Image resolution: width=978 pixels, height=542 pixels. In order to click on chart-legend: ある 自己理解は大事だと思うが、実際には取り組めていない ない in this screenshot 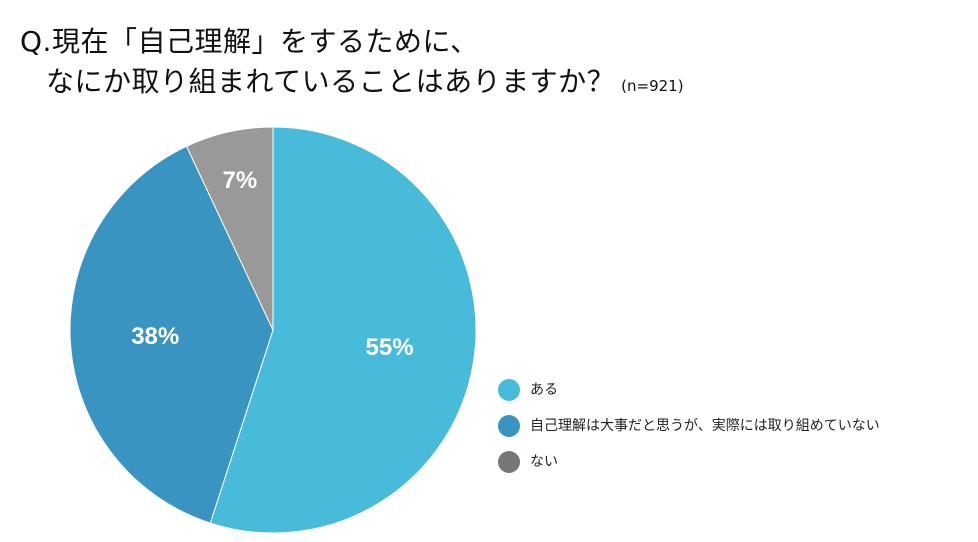, I will do `click(735, 426)`.